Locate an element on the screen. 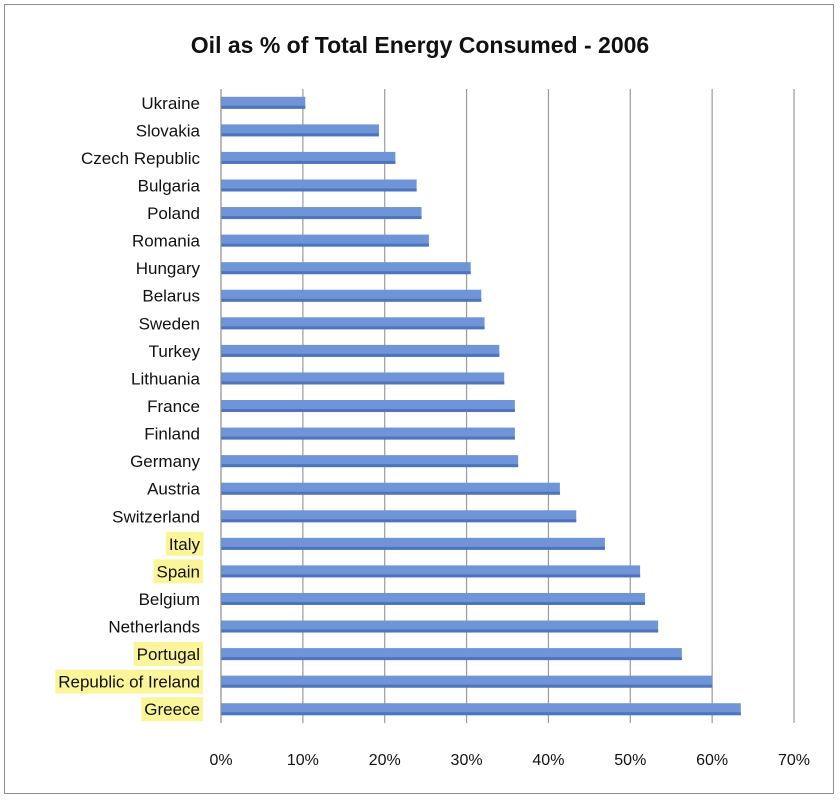  category-label: Czech Republic is located at coordinates (141, 158).